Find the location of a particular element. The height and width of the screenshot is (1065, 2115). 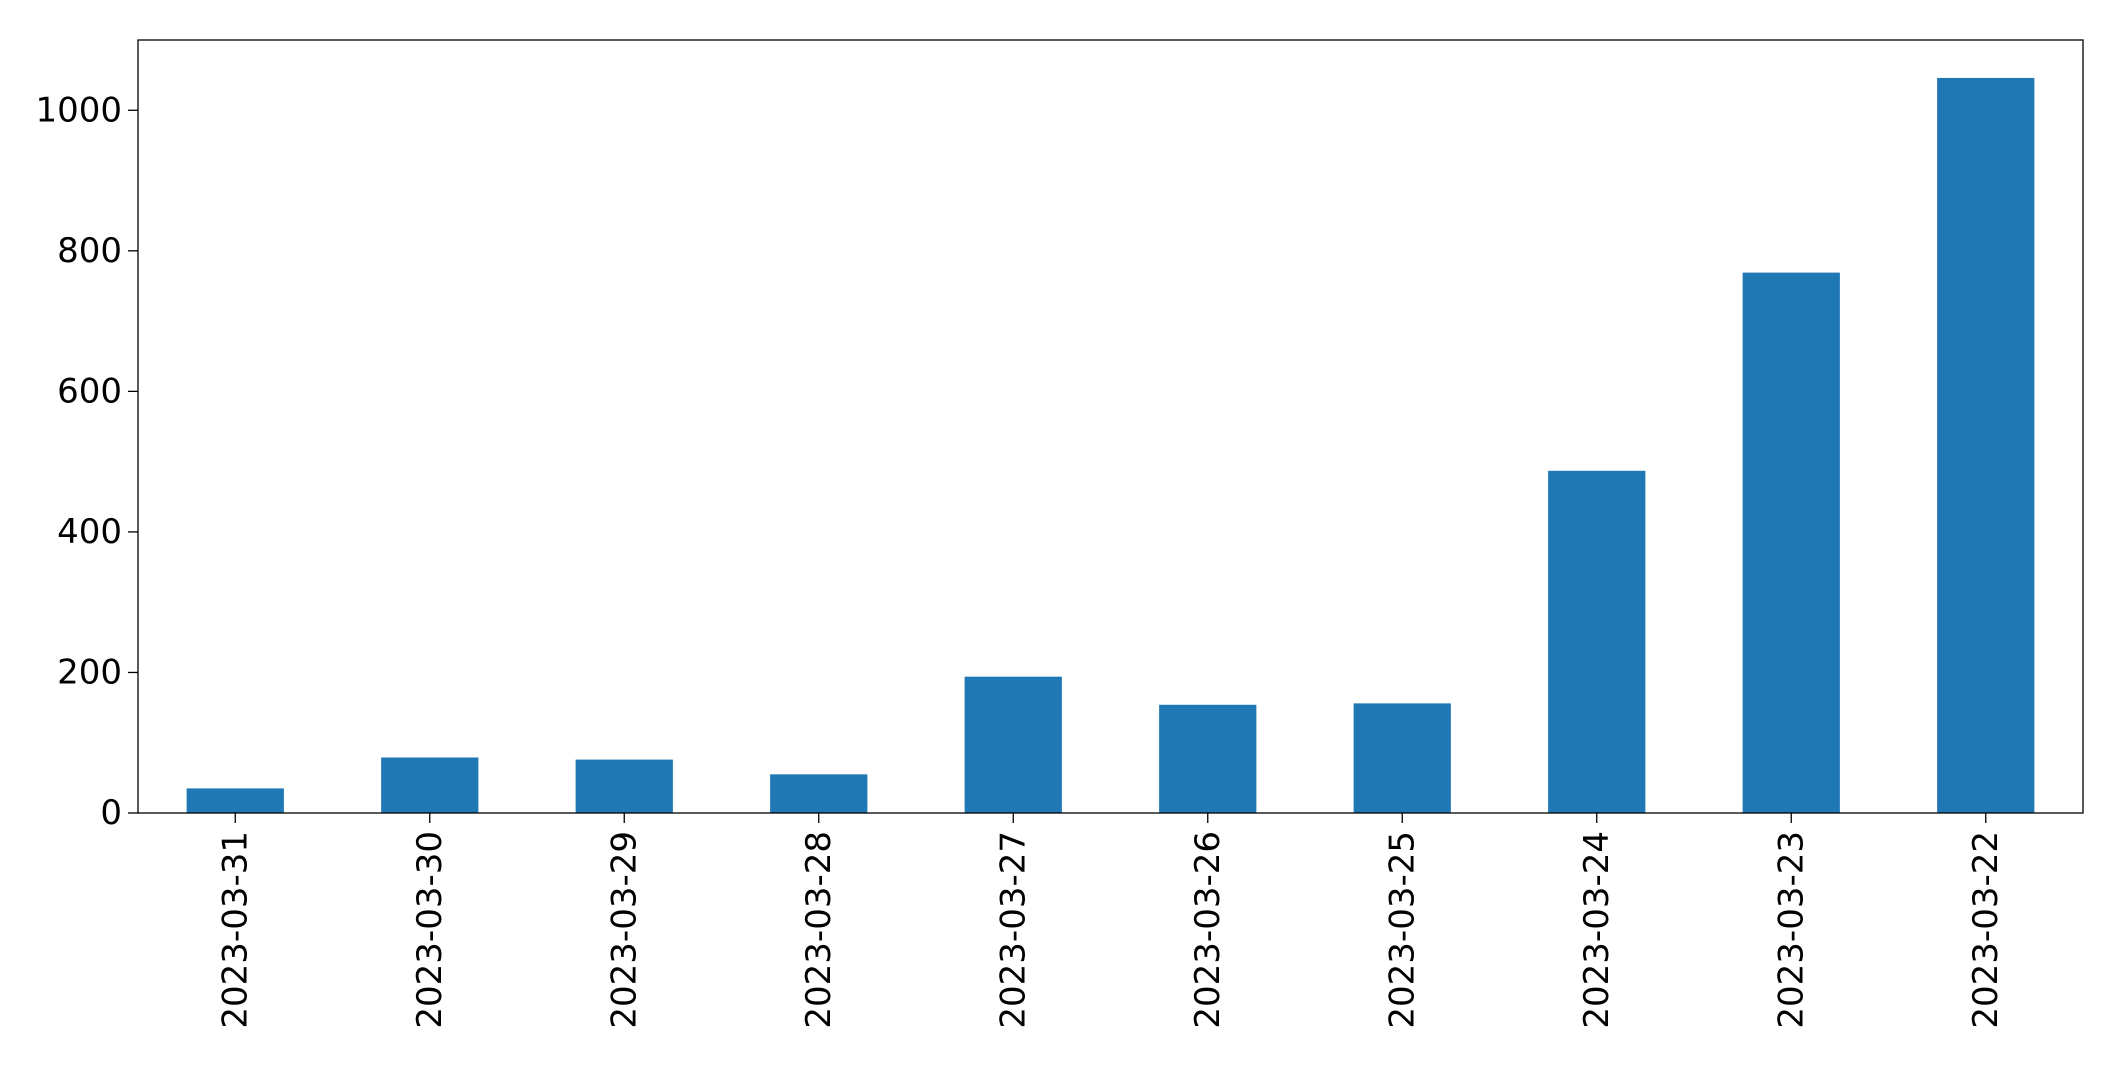

y-tick-label: 400 is located at coordinates (89, 532).